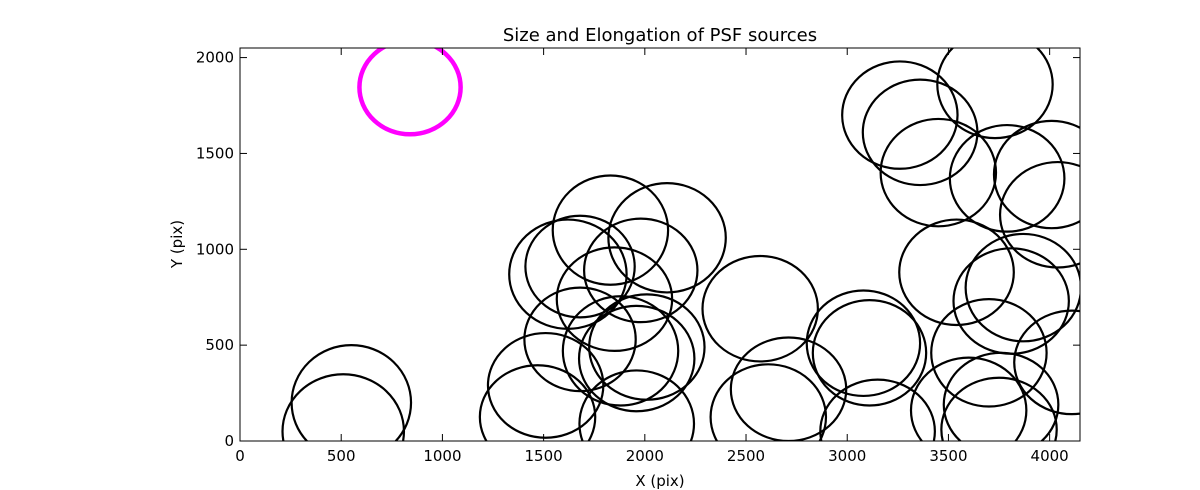 The width and height of the screenshot is (1200, 490). I want to click on reference-psf-ellipse, so click(410, 92).